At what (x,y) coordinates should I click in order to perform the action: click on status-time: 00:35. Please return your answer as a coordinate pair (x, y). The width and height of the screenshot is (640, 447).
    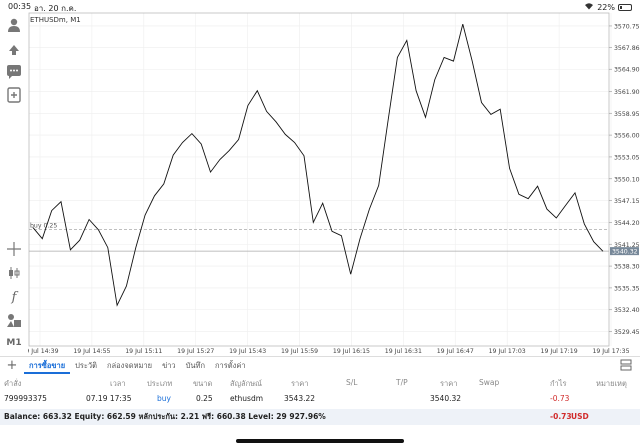
    Looking at the image, I should click on (20, 6).